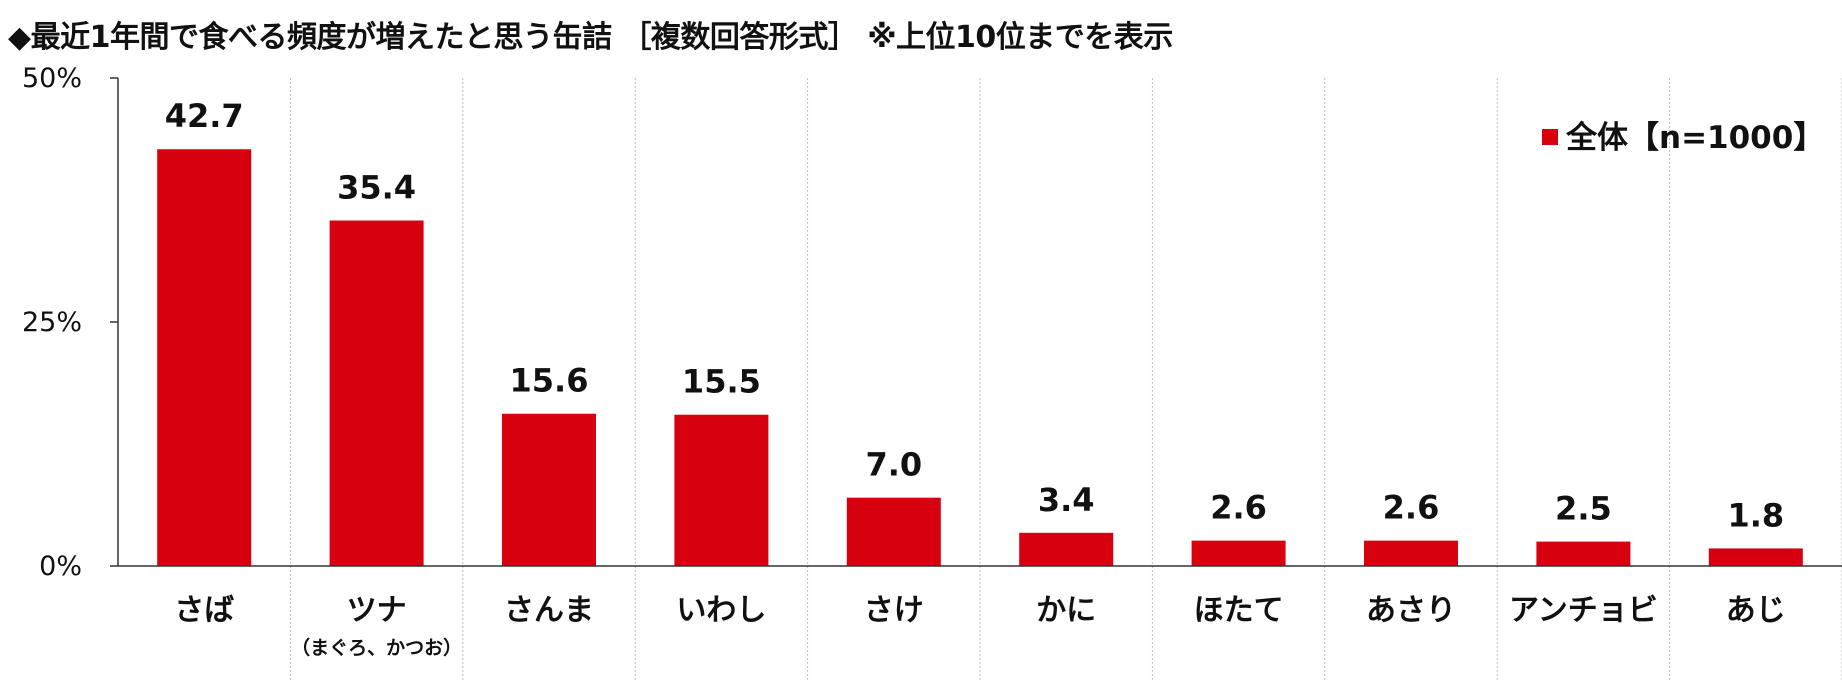 Image resolution: width=1842 pixels, height=682 pixels. I want to click on category-label: さば, so click(204, 610).